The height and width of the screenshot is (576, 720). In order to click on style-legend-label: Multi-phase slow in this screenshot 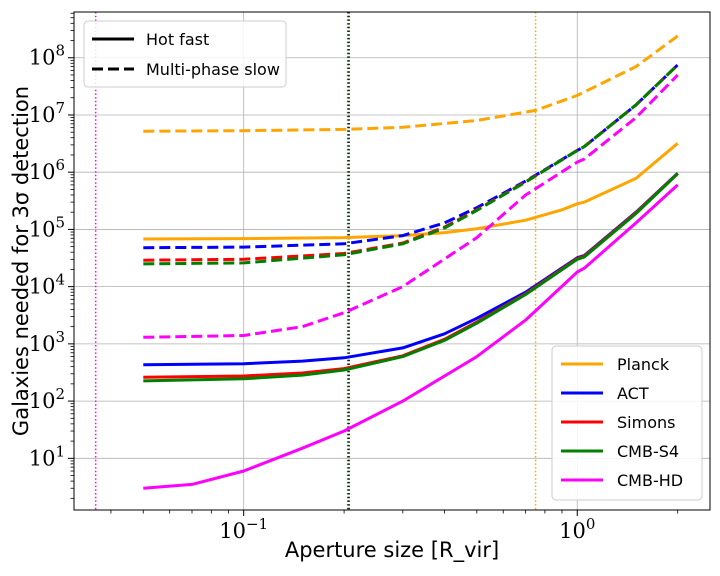, I will do `click(213, 69)`.